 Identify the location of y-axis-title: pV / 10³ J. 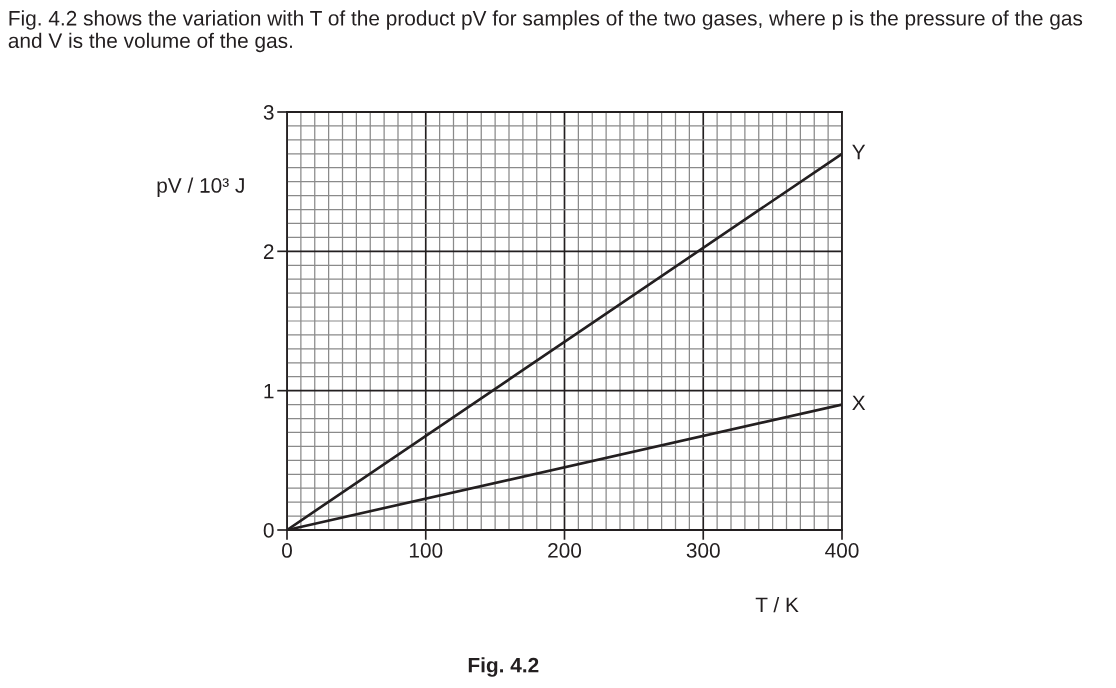
(200, 187).